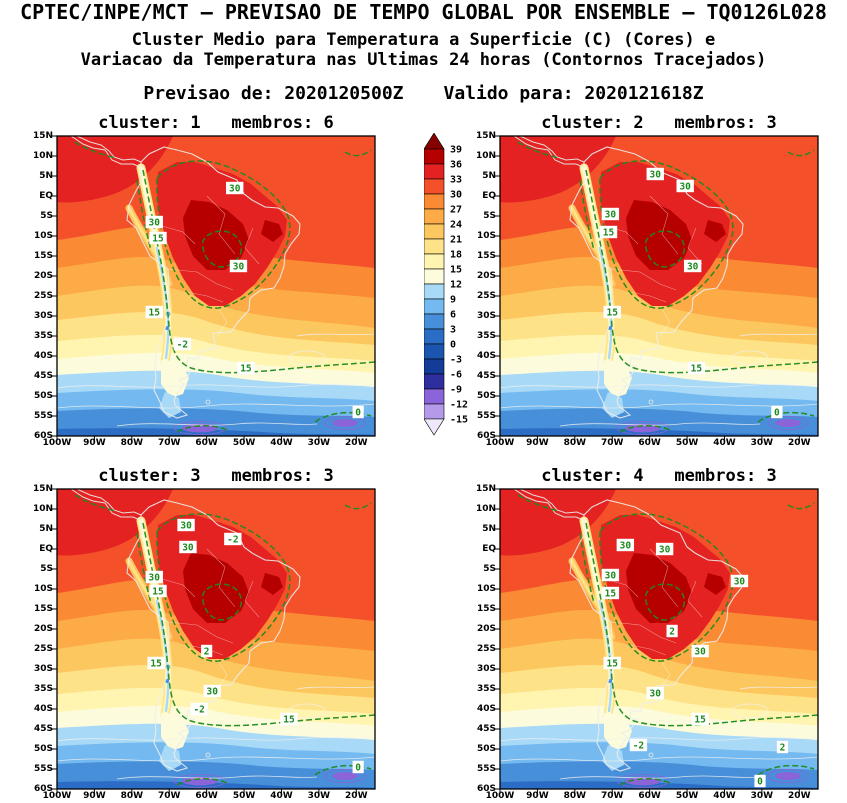  What do you see at coordinates (456, 165) in the screenshot?
I see `colorbar-level-label: 36` at bounding box center [456, 165].